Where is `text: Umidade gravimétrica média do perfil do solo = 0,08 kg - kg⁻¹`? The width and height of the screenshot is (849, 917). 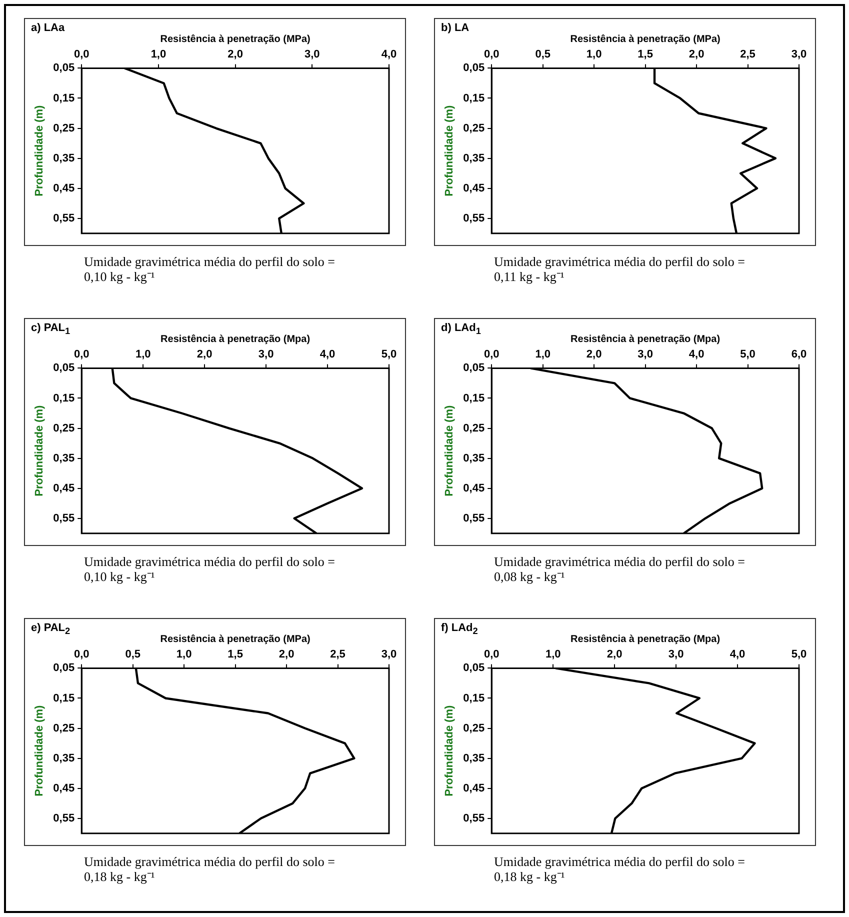
text: Umidade gravimétrica média do perfil do solo = 0,08 kg - kg⁻¹ is located at coordinates (620, 569).